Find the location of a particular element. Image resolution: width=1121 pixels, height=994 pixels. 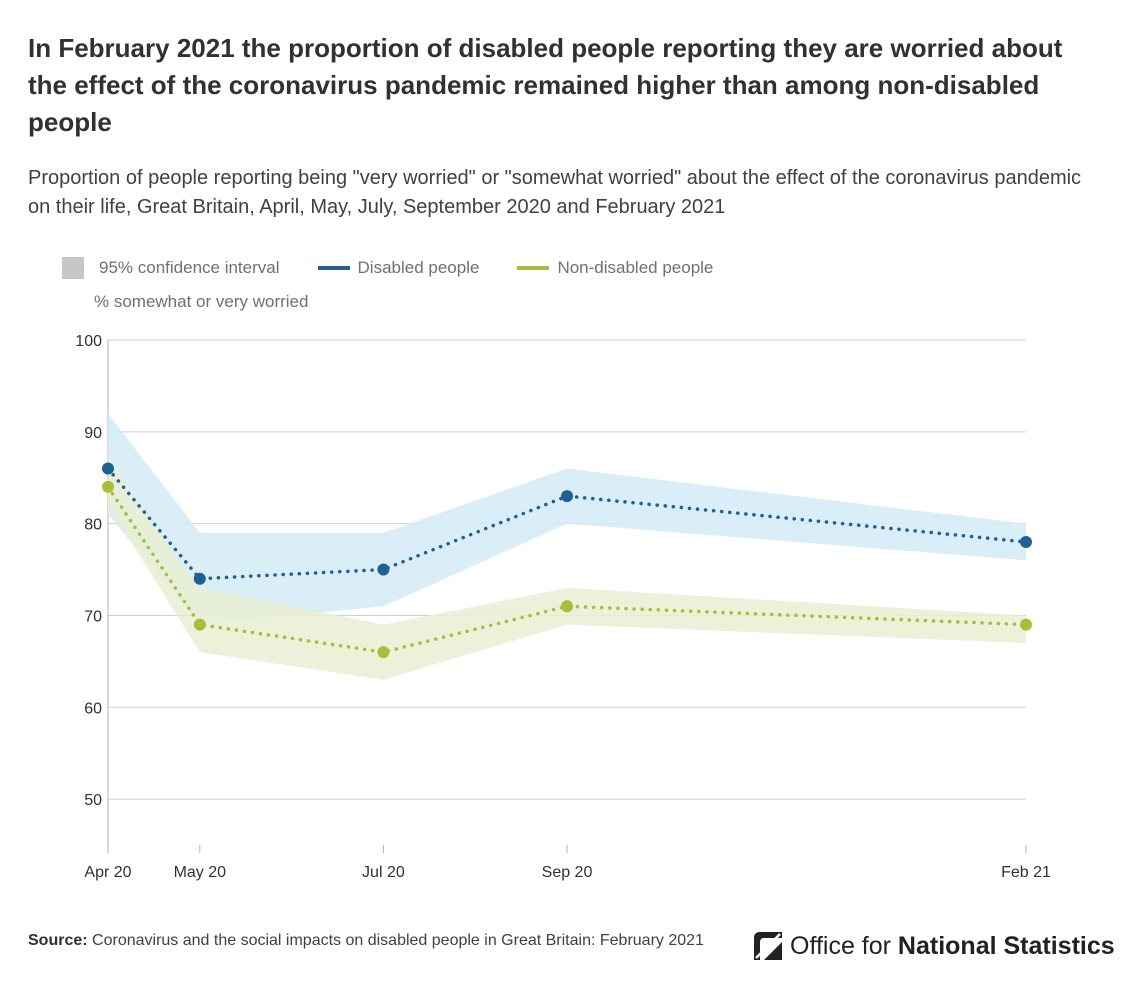

ons-logo-text: Office for National Statistics is located at coordinates (952, 946).